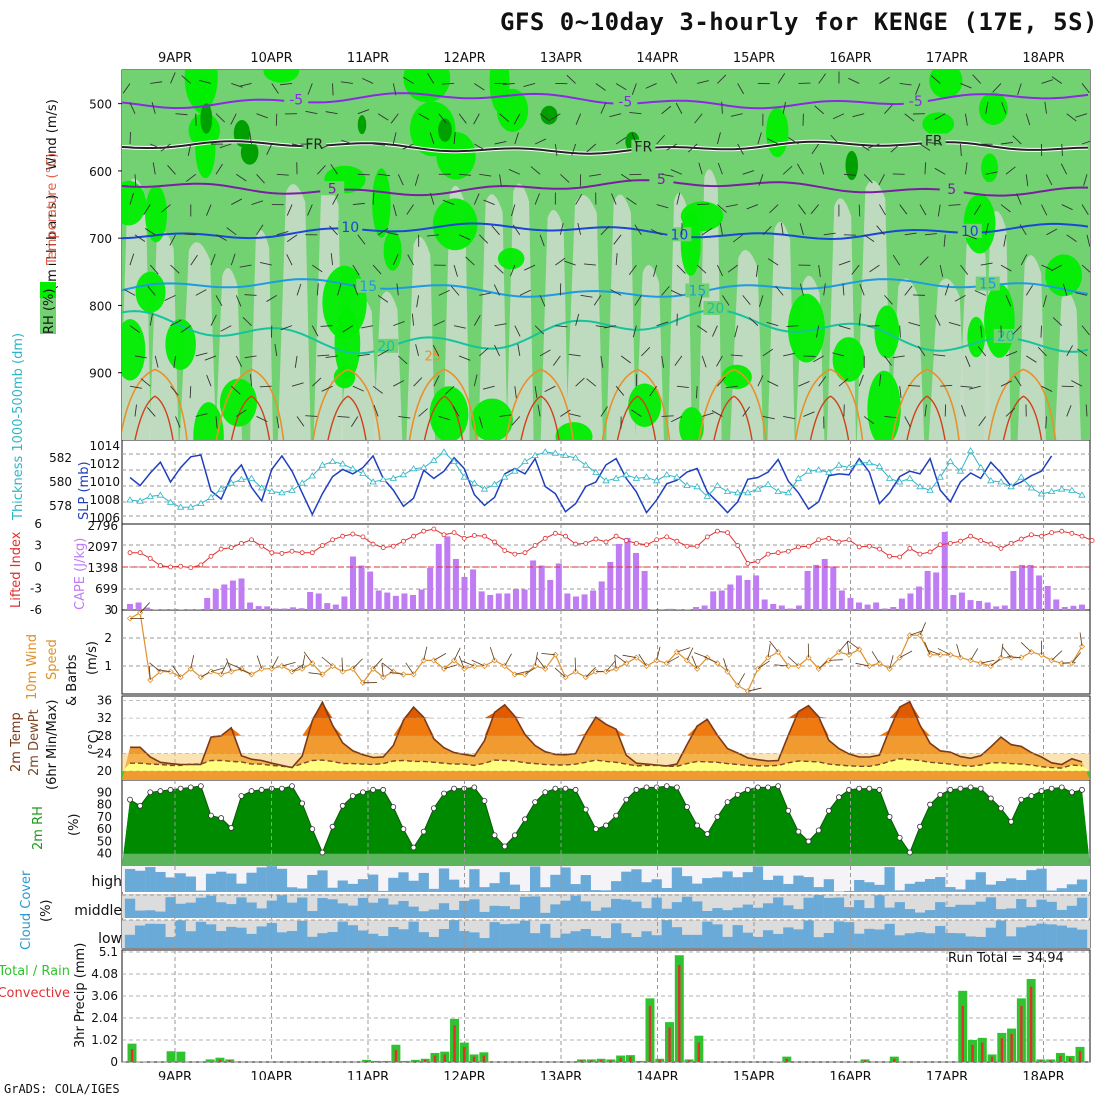 This screenshot has width=1100, height=1100. I want to click on dry-column, so click(947, 359).